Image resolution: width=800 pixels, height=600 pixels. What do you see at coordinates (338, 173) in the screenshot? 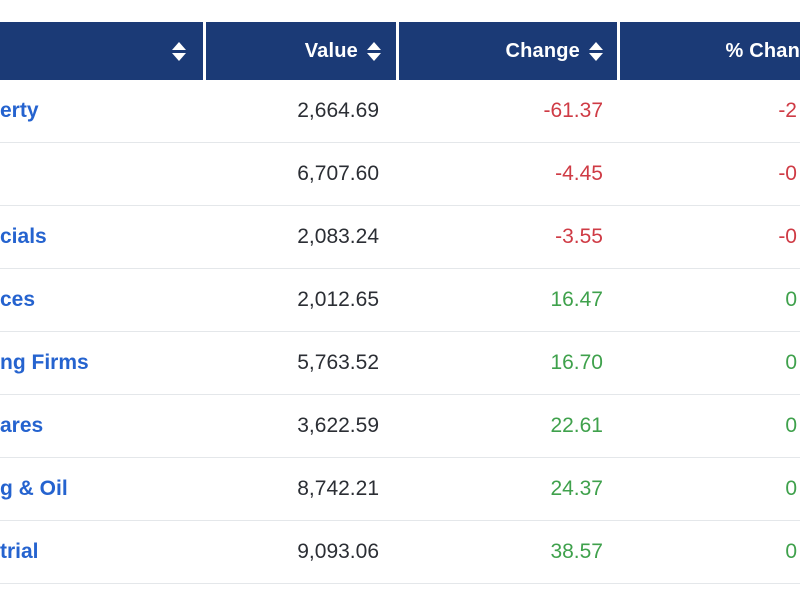
I see `value-cell: 6,707.60` at bounding box center [338, 173].